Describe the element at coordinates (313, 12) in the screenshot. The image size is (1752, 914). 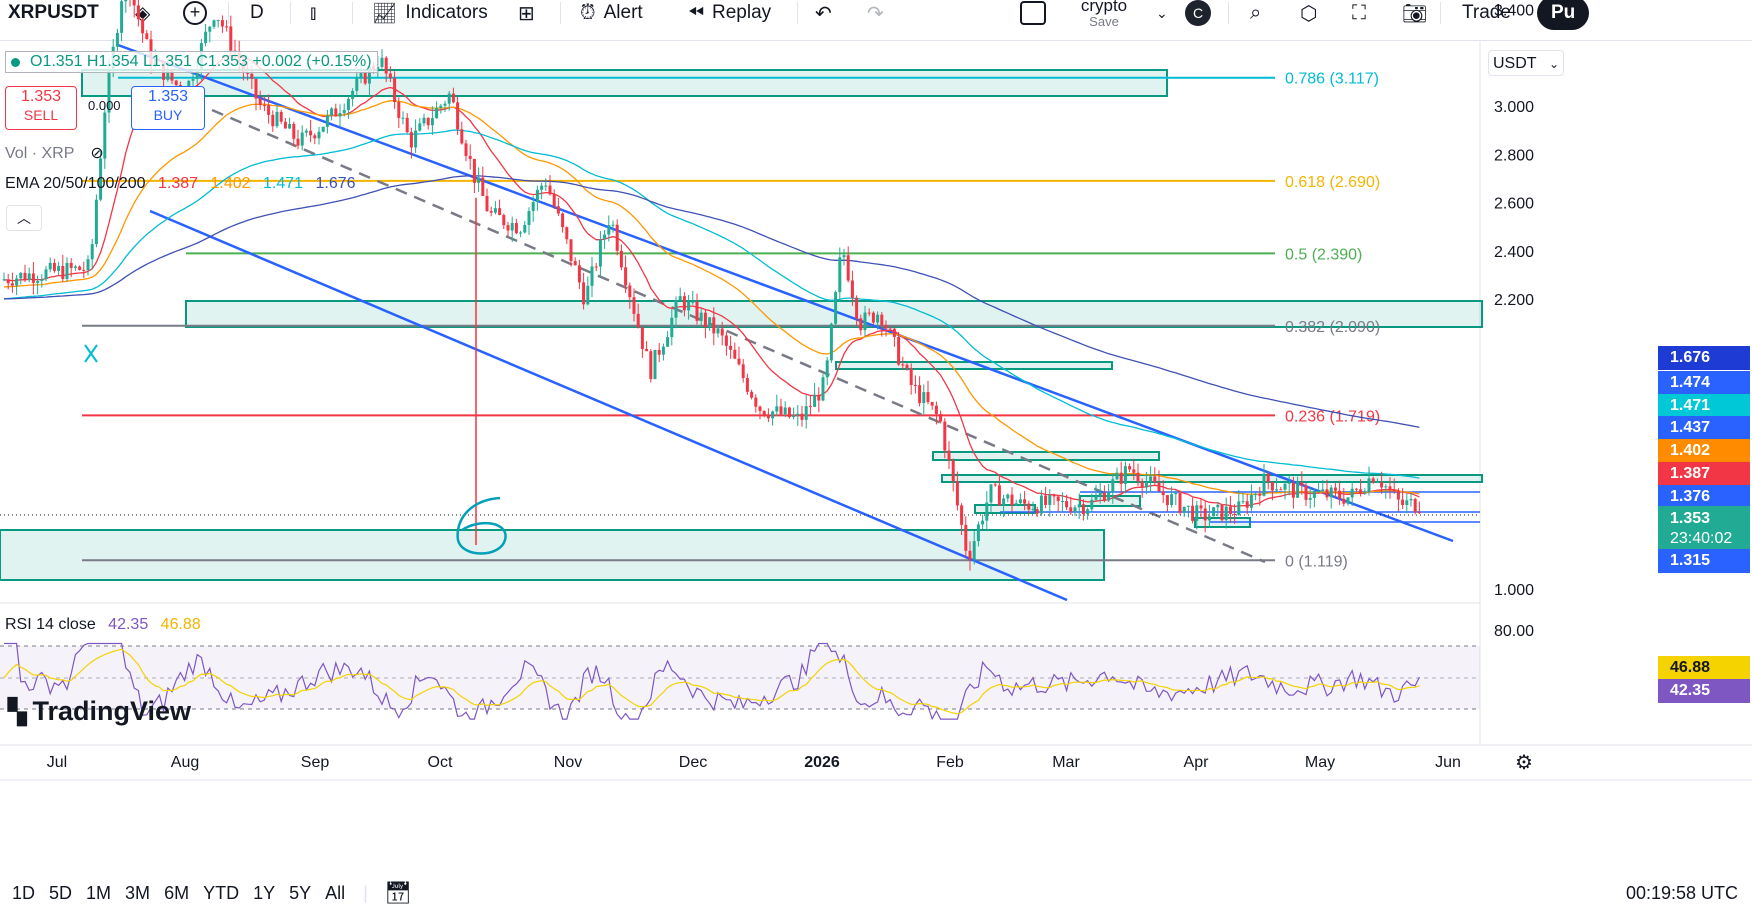
I see `chart-type-candles-icon: ⫾` at that location.